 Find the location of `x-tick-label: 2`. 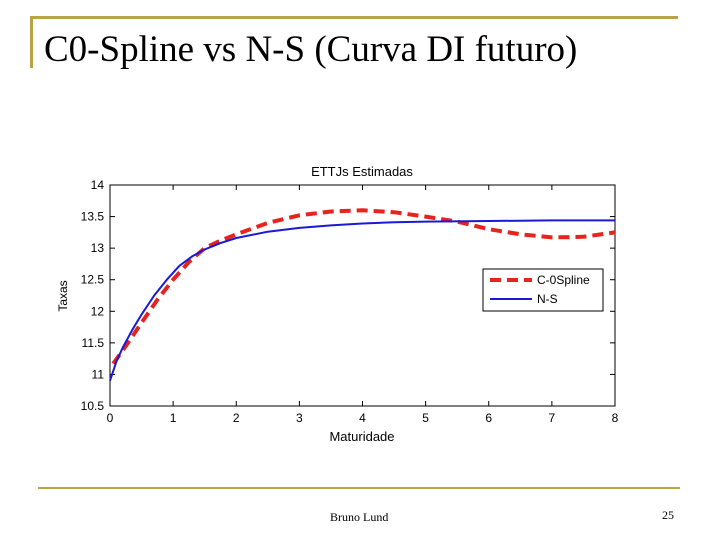

x-tick-label: 2 is located at coordinates (236, 418).